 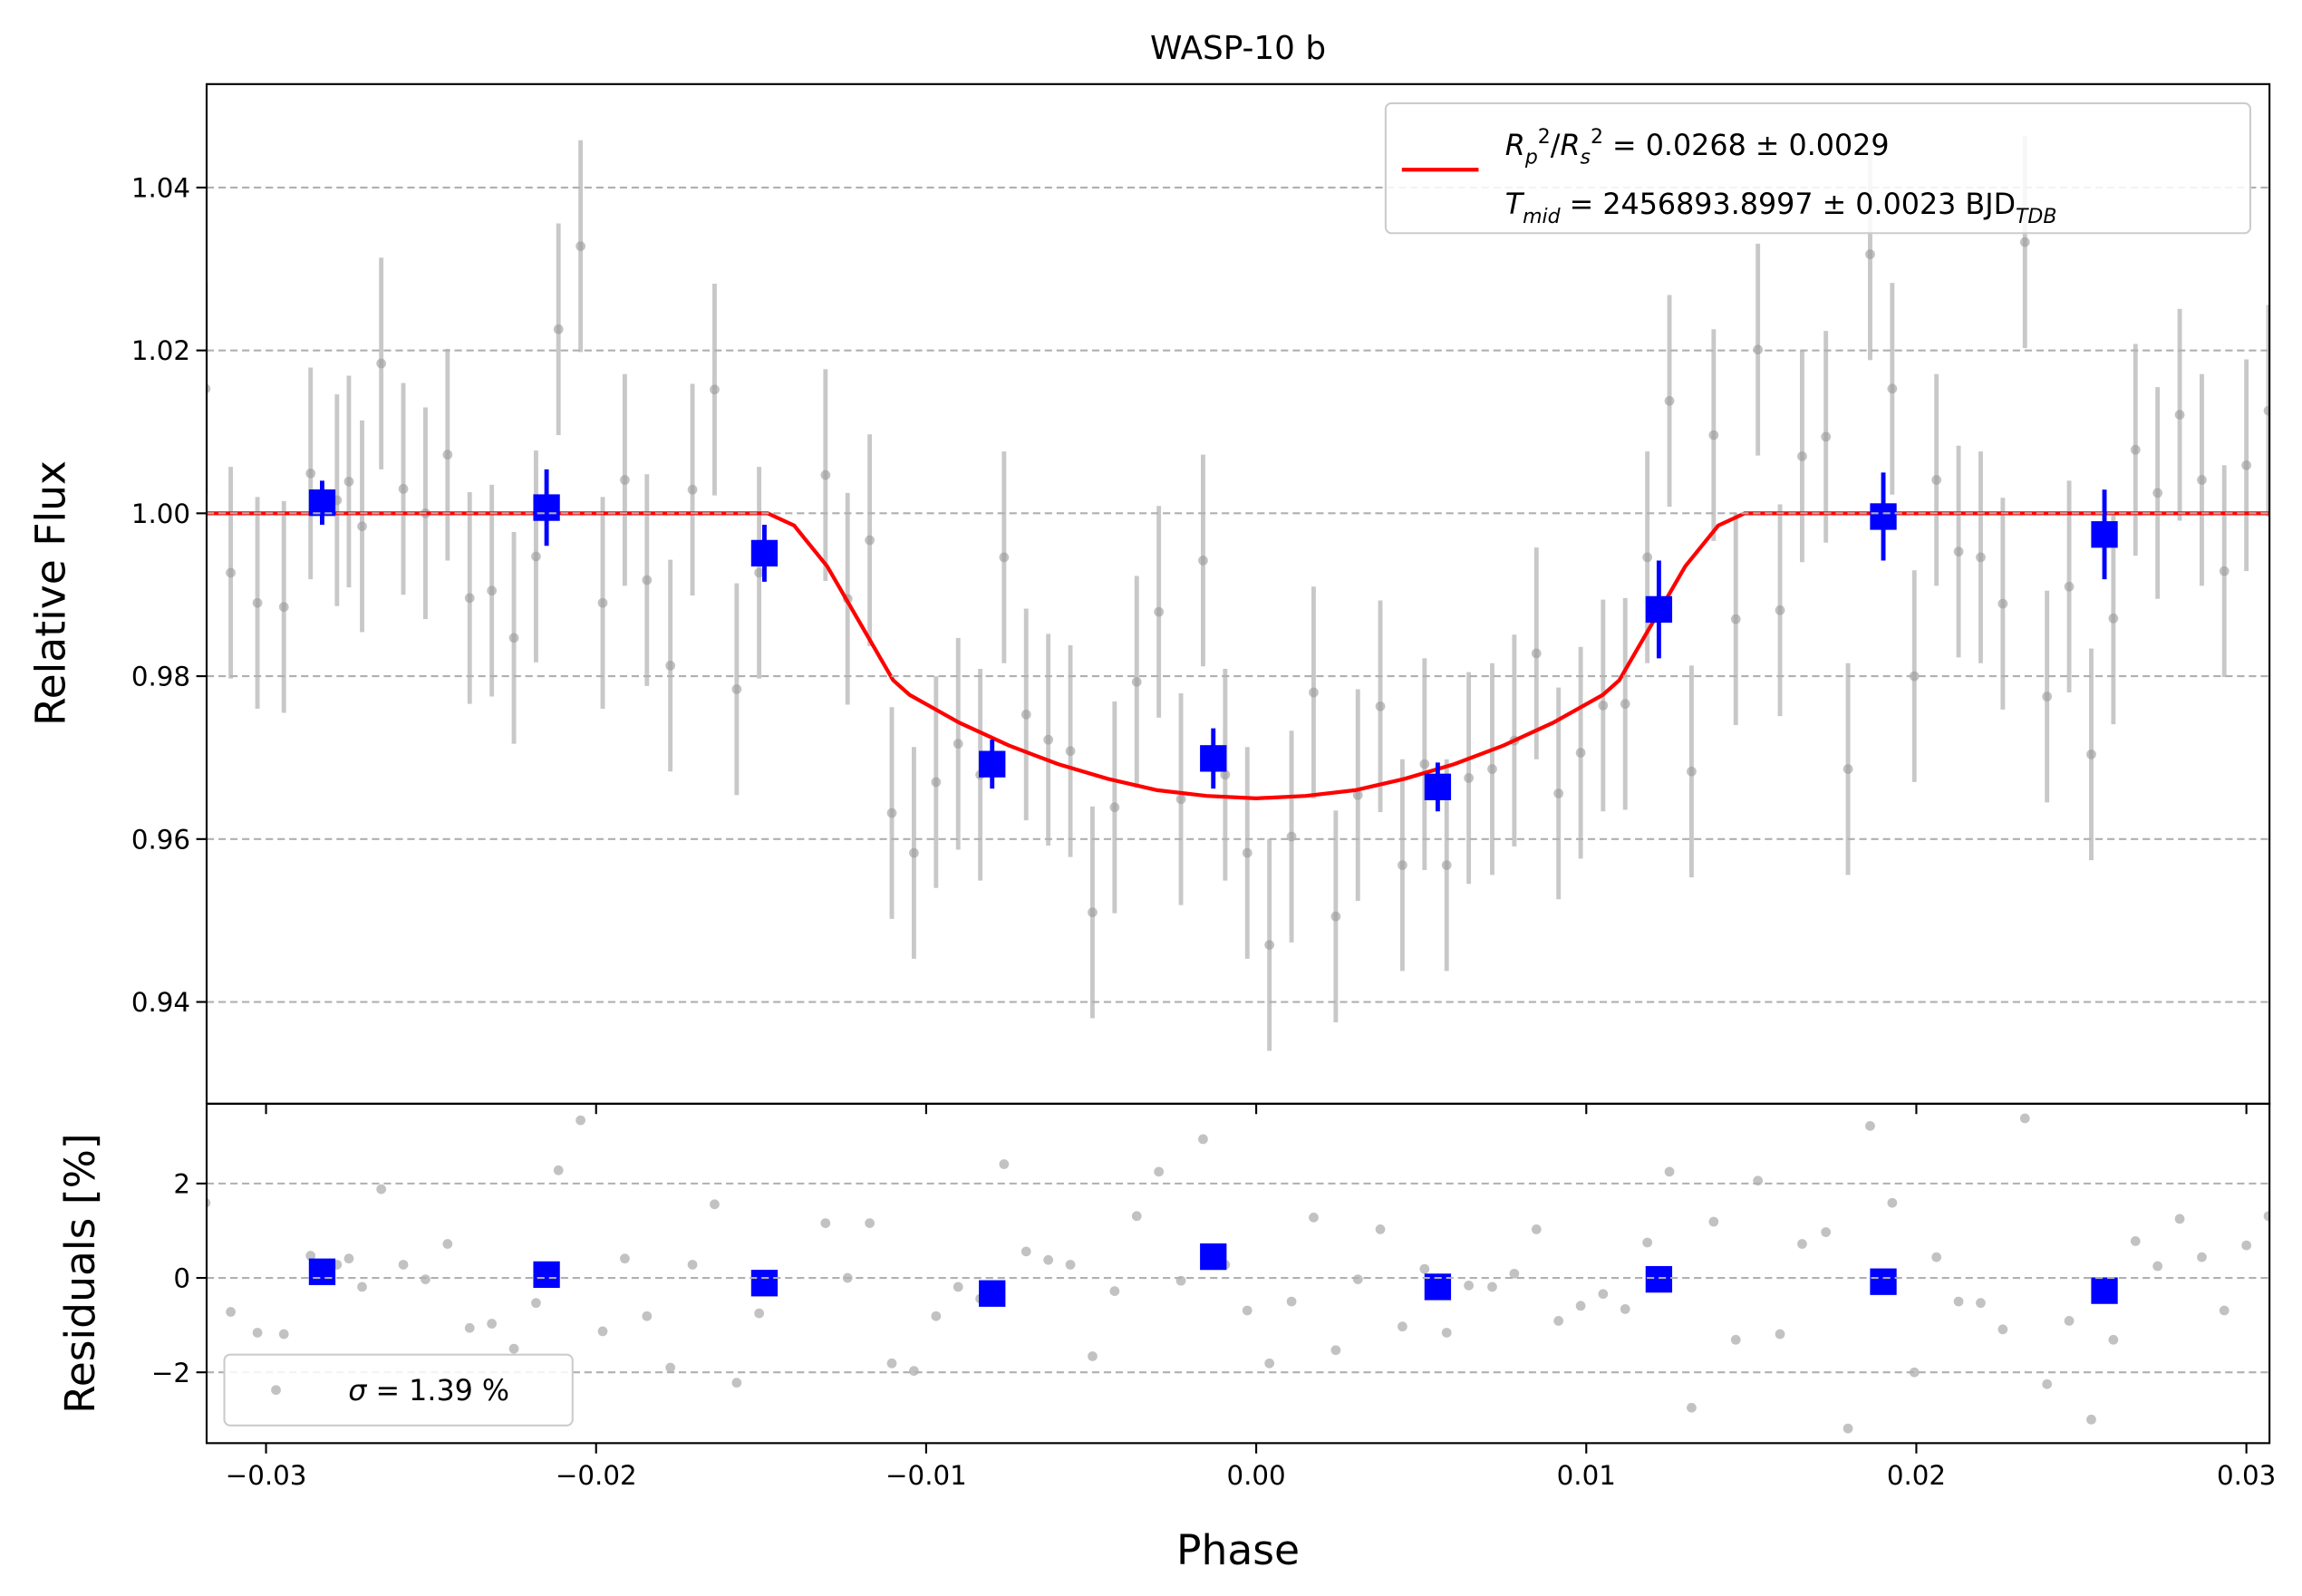 What do you see at coordinates (160, 1002) in the screenshot?
I see `y-tick-label: 0.94` at bounding box center [160, 1002].